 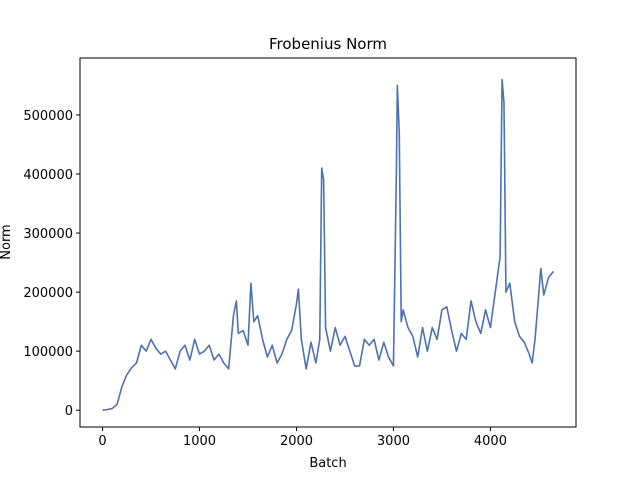 I want to click on x-tick-label: 3000, so click(x=393, y=441).